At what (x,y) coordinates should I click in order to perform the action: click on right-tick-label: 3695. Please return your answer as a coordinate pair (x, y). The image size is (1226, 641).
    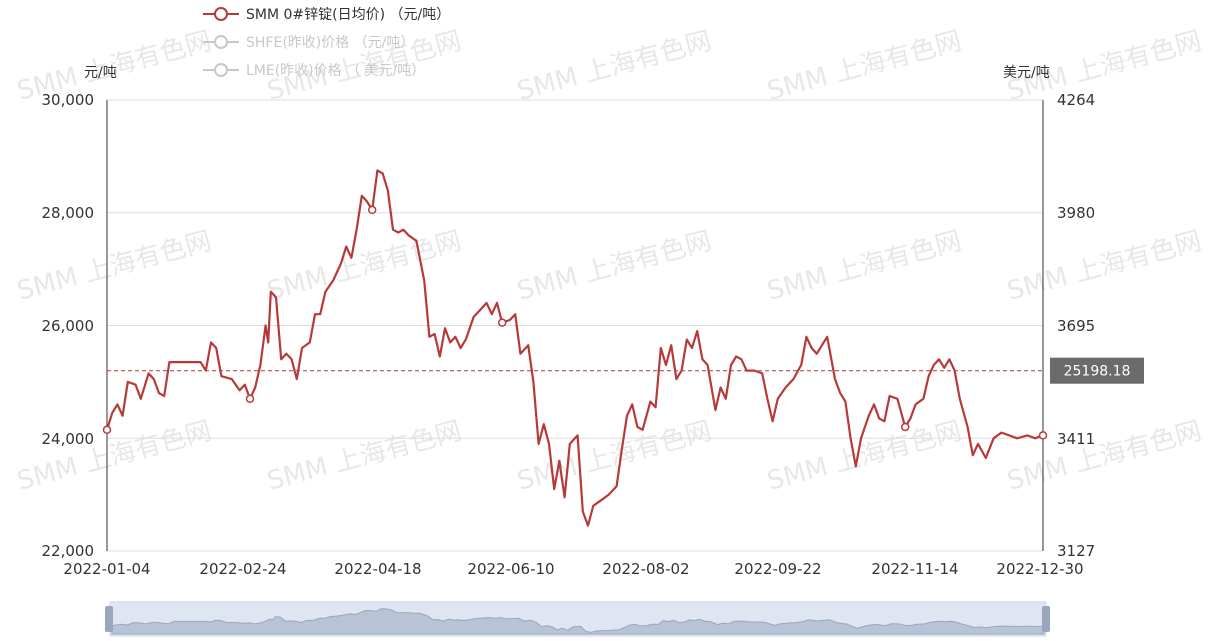
    Looking at the image, I should click on (1076, 326).